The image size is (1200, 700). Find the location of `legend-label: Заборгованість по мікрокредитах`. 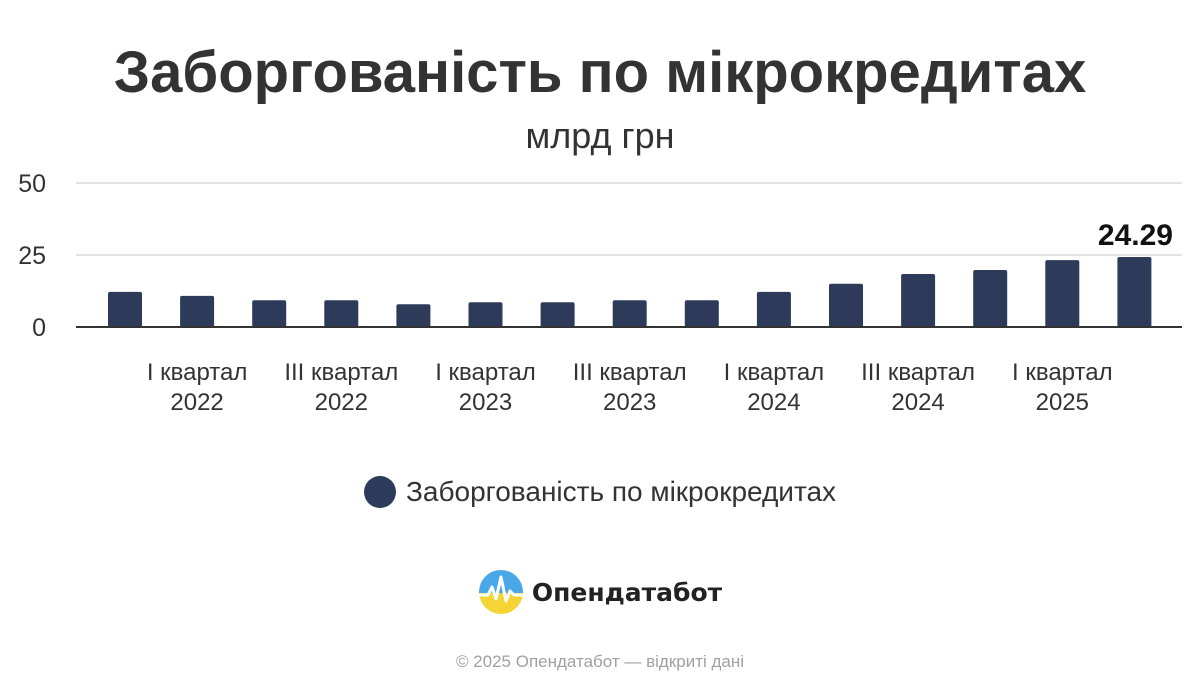

legend-label: Заборгованість по мікрокредитах is located at coordinates (621, 491).